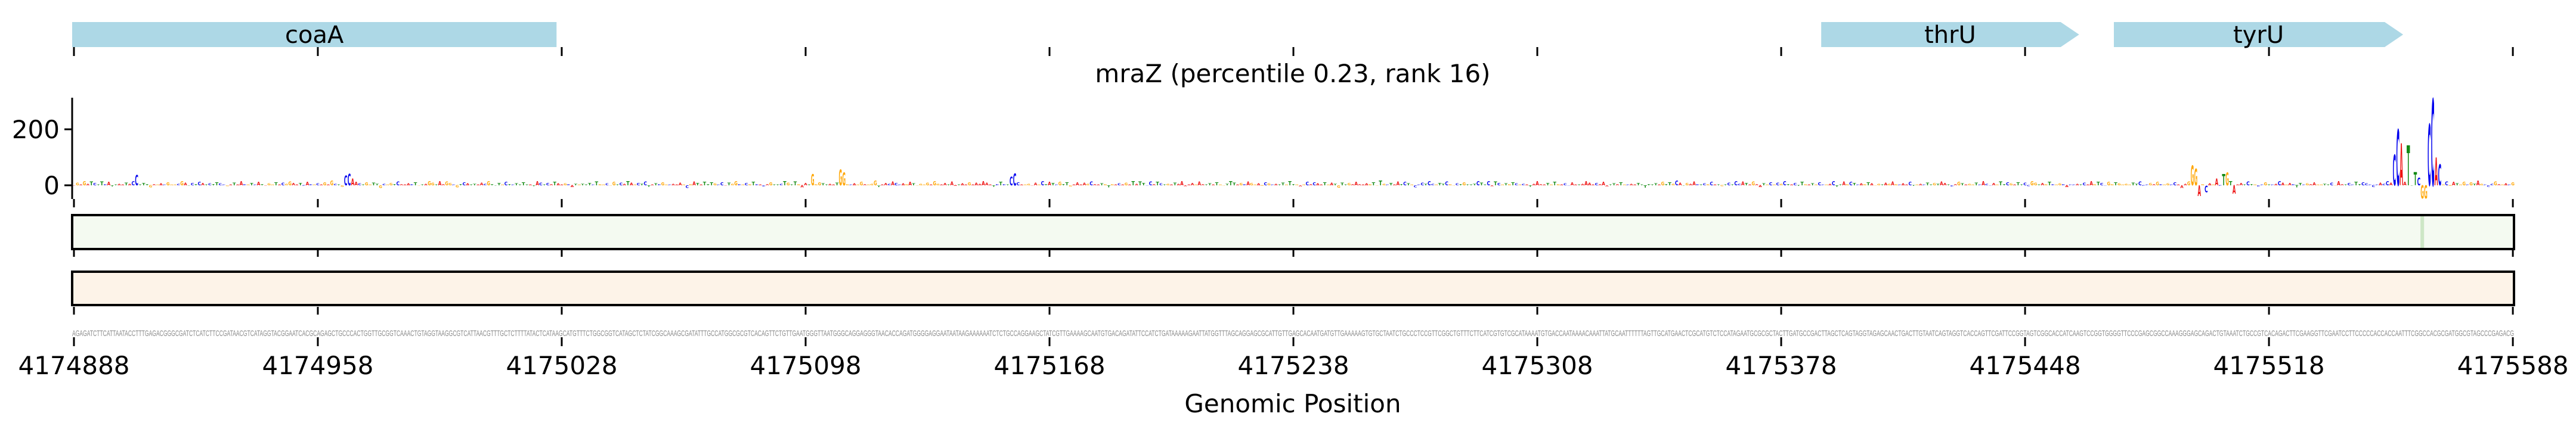  I want to click on y-axis-ticks: 0 200, so click(42, 157).